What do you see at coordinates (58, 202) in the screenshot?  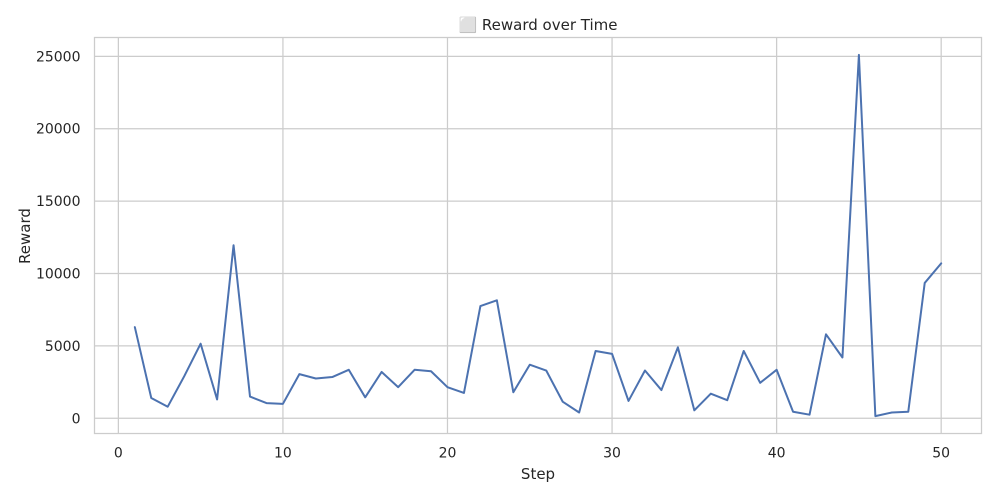 I see `y-tick-label: 15000` at bounding box center [58, 202].